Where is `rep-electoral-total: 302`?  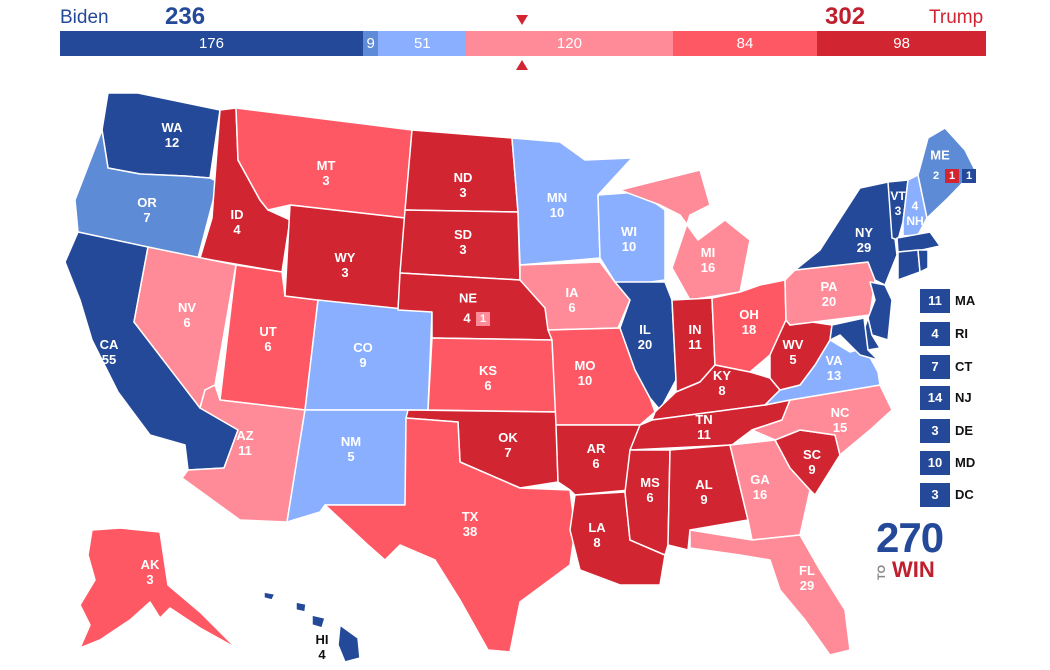 rep-electoral-total: 302 is located at coordinates (845, 16).